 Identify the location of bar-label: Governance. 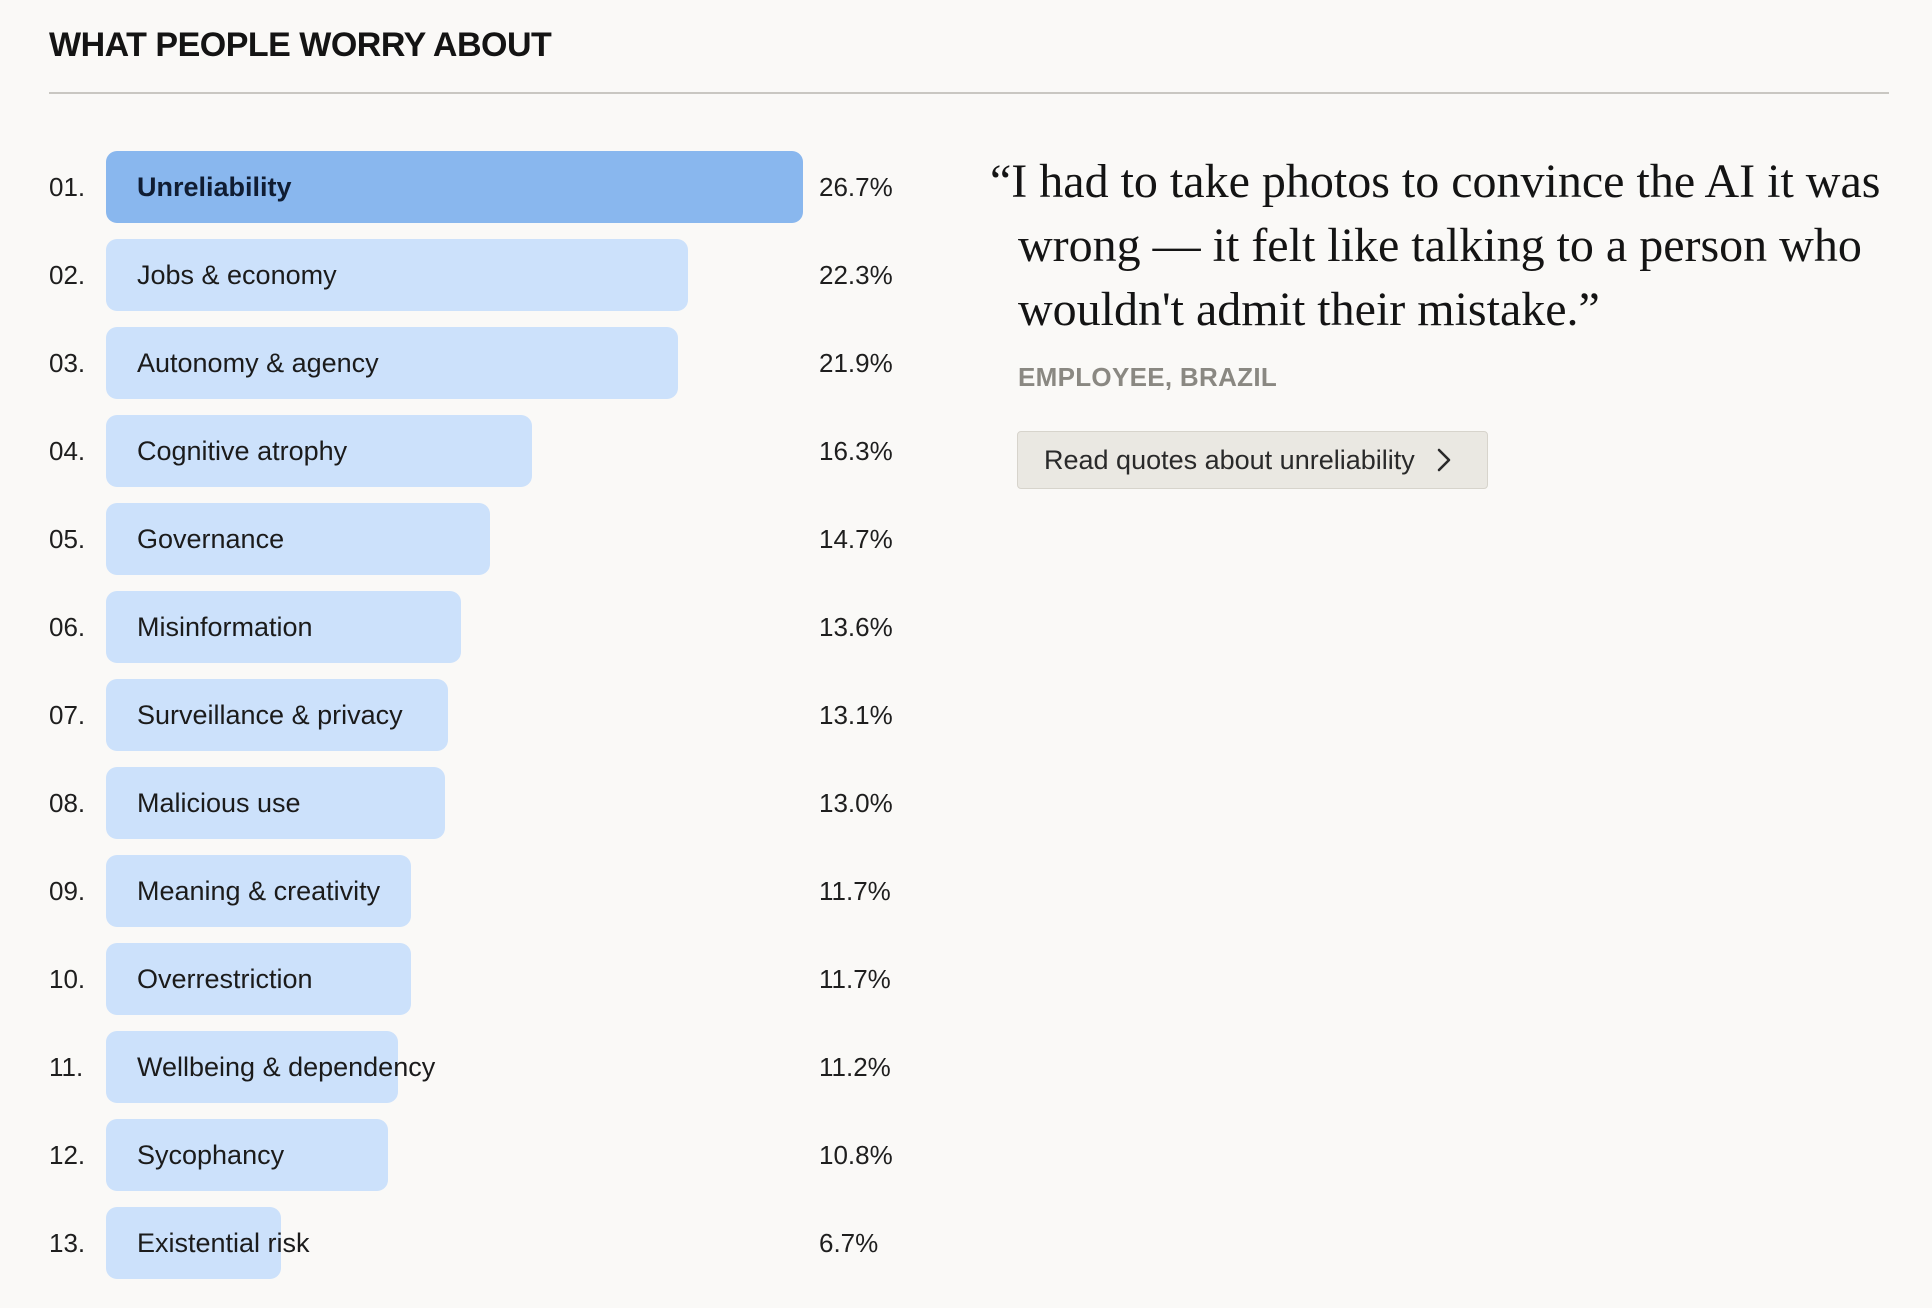
(211, 539).